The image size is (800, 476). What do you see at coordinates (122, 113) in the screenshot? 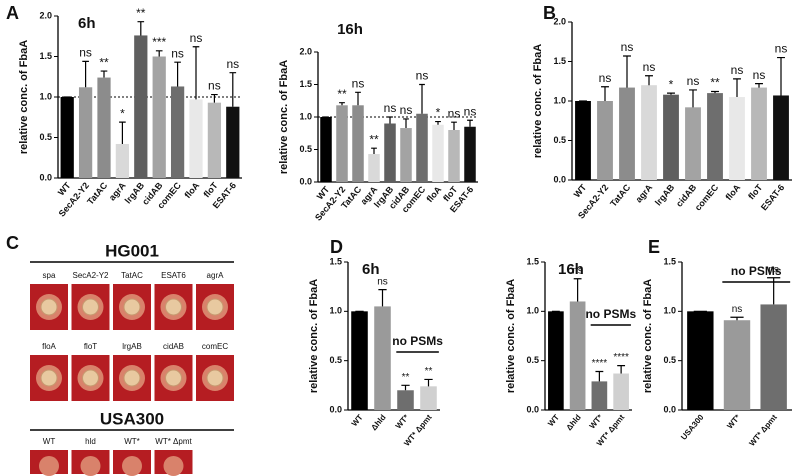
I see `significance-label: *` at bounding box center [122, 113].